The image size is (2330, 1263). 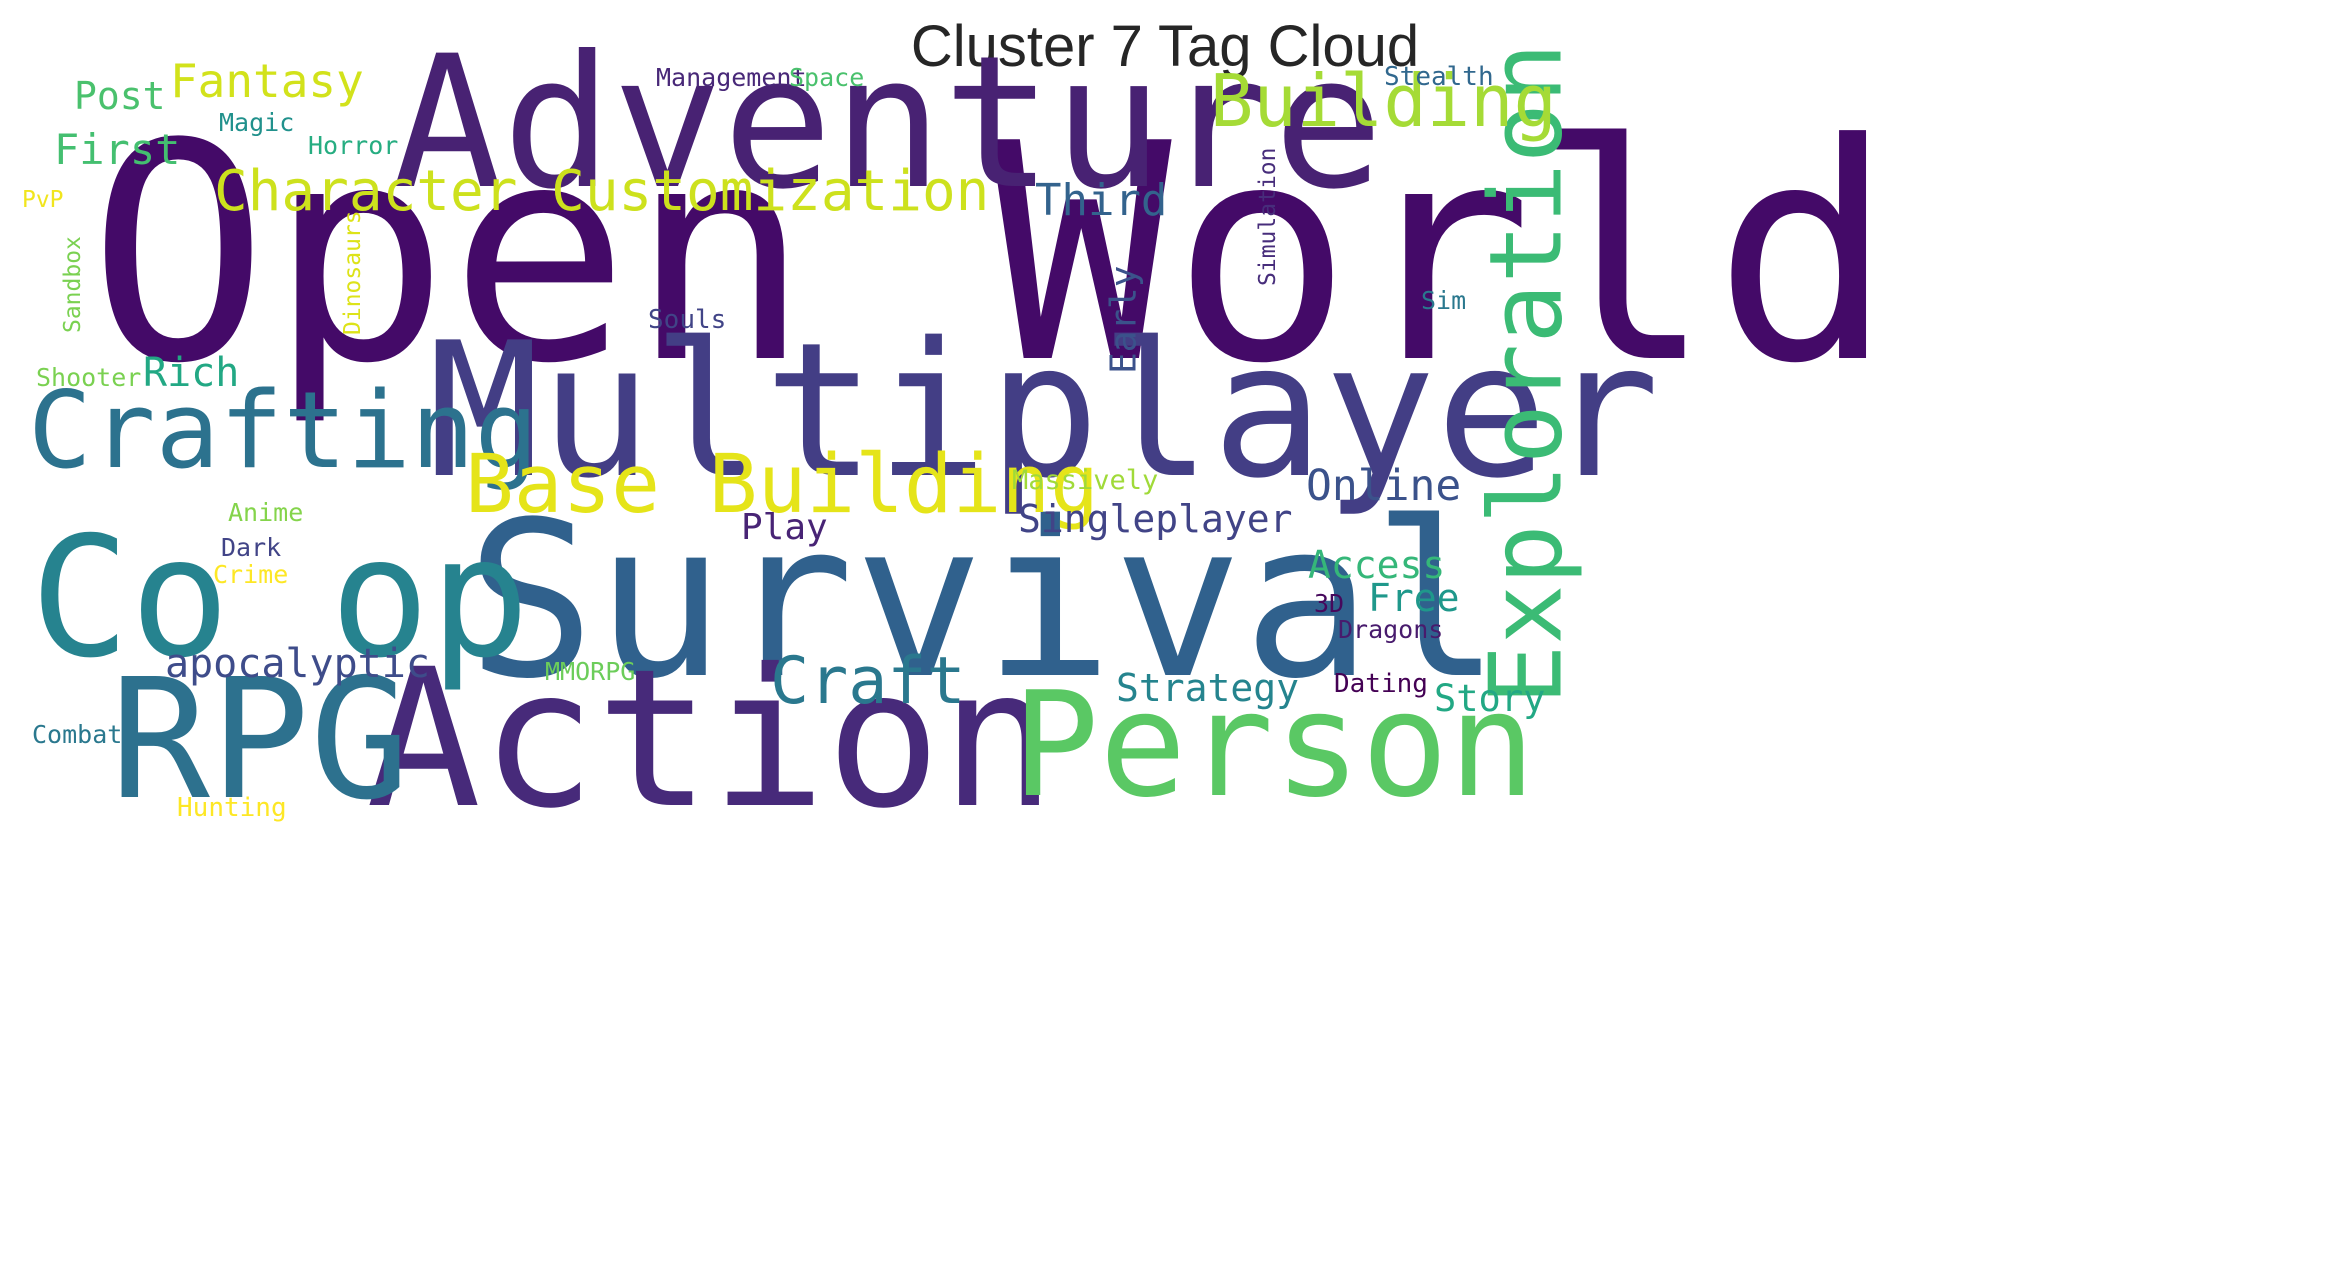 I want to click on word-free: Free, so click(x=1414, y=598).